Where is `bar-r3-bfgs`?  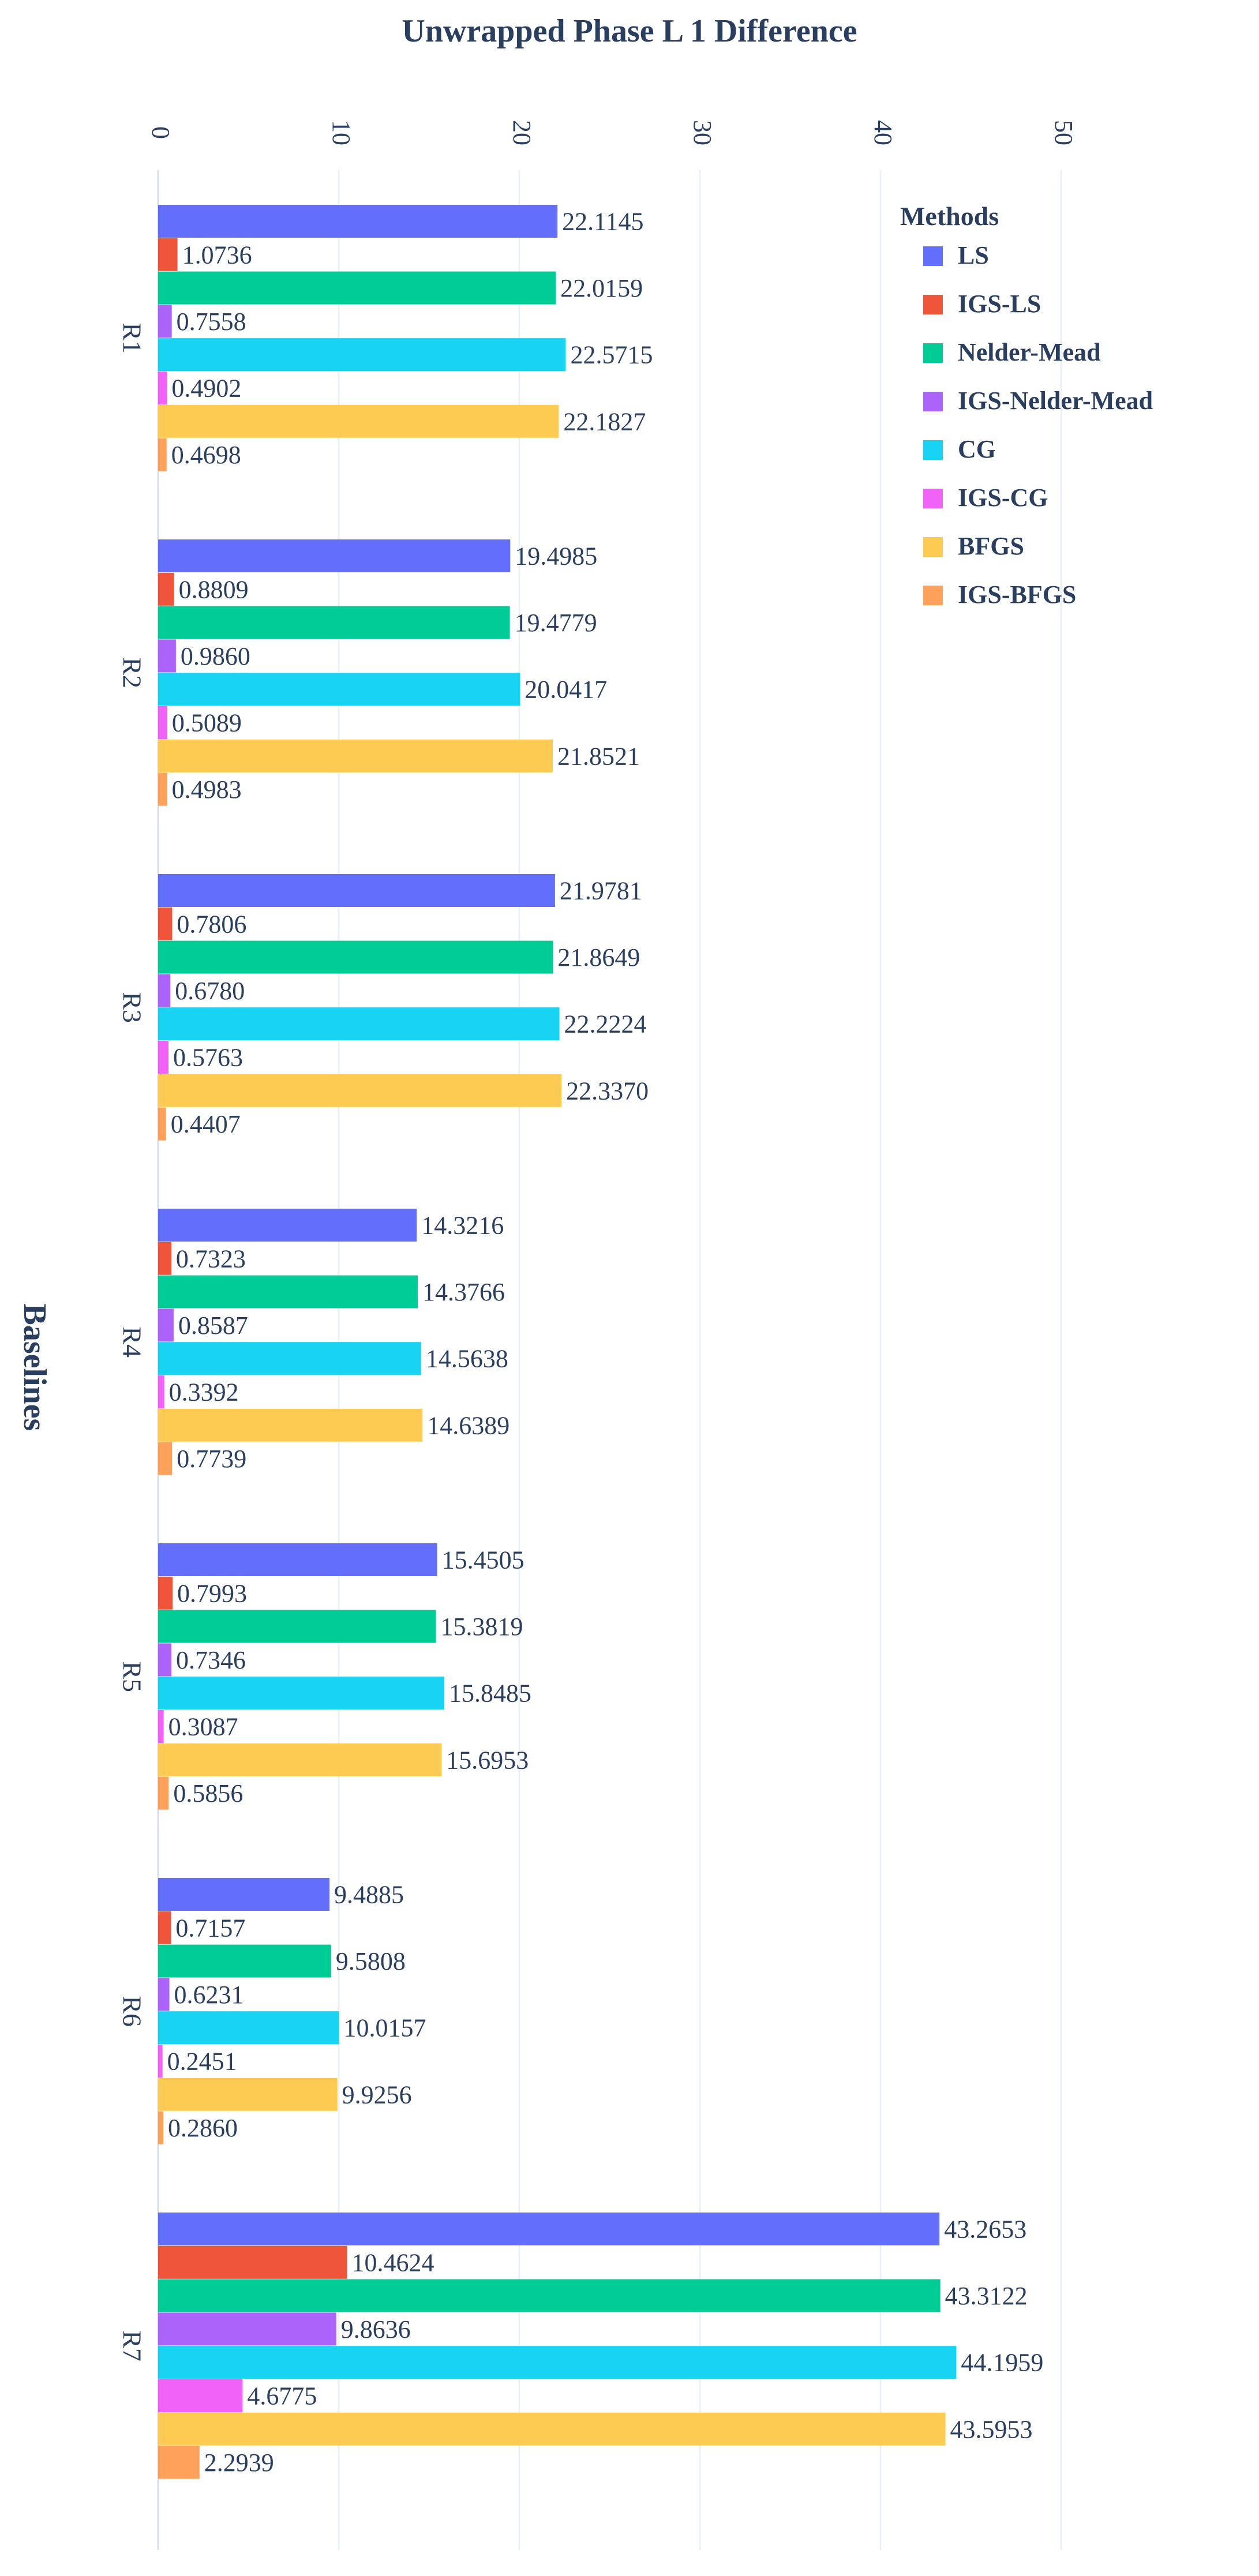 bar-r3-bfgs is located at coordinates (360, 1090).